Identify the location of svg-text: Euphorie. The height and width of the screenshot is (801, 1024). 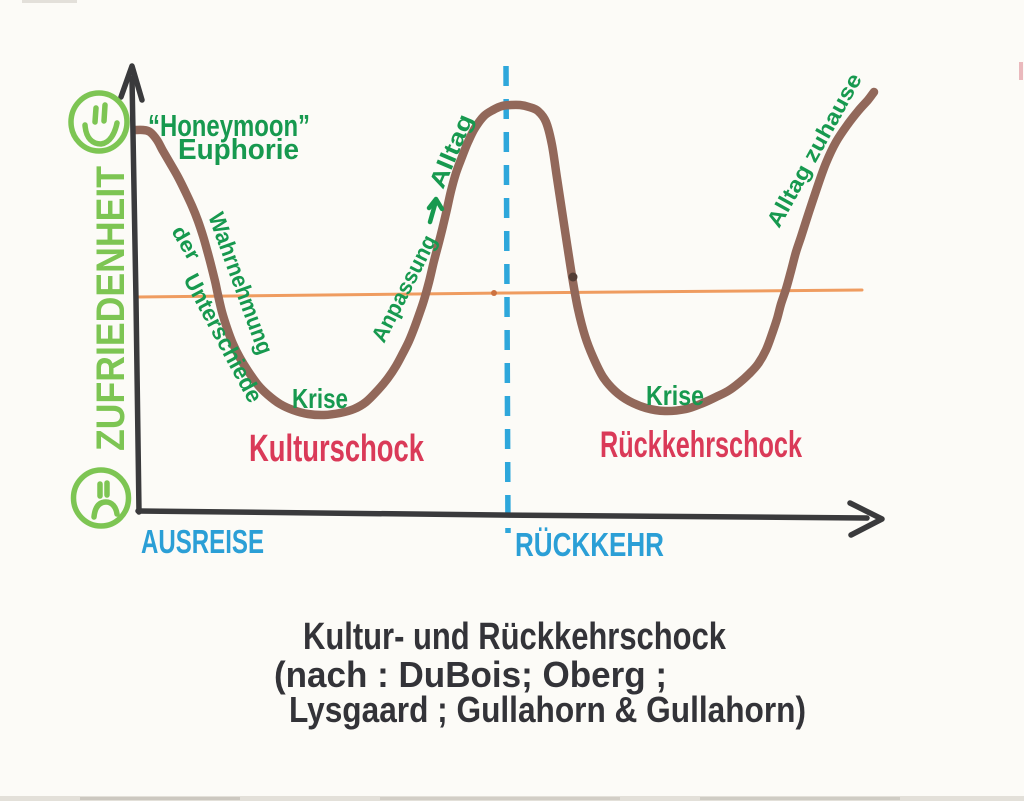
(238, 150).